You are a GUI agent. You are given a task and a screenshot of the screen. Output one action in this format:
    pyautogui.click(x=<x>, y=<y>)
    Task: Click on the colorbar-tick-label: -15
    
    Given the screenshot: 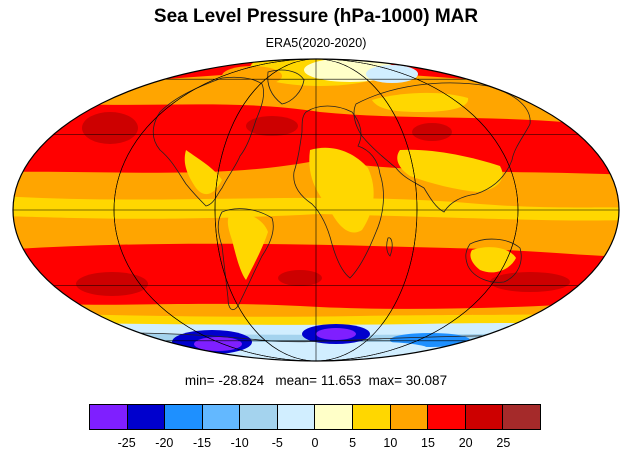 What is the action you would take?
    pyautogui.click(x=202, y=443)
    